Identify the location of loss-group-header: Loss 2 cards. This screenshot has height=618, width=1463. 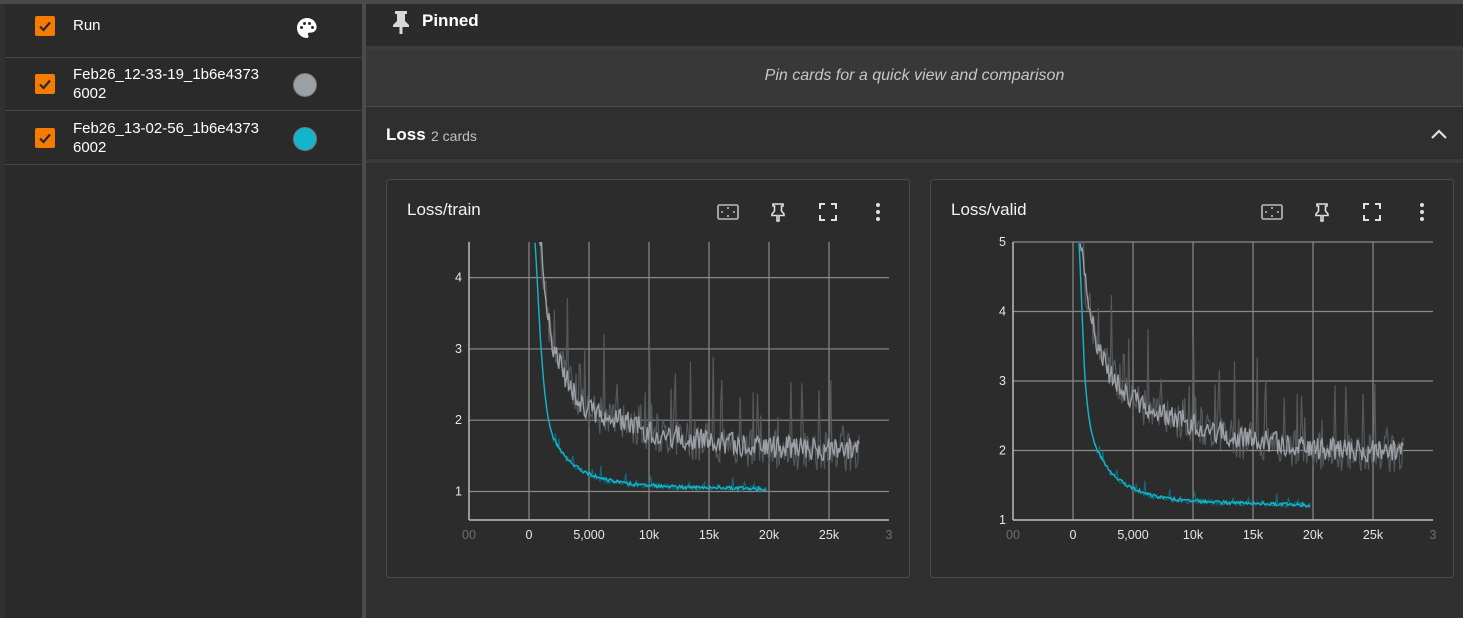
(914, 135).